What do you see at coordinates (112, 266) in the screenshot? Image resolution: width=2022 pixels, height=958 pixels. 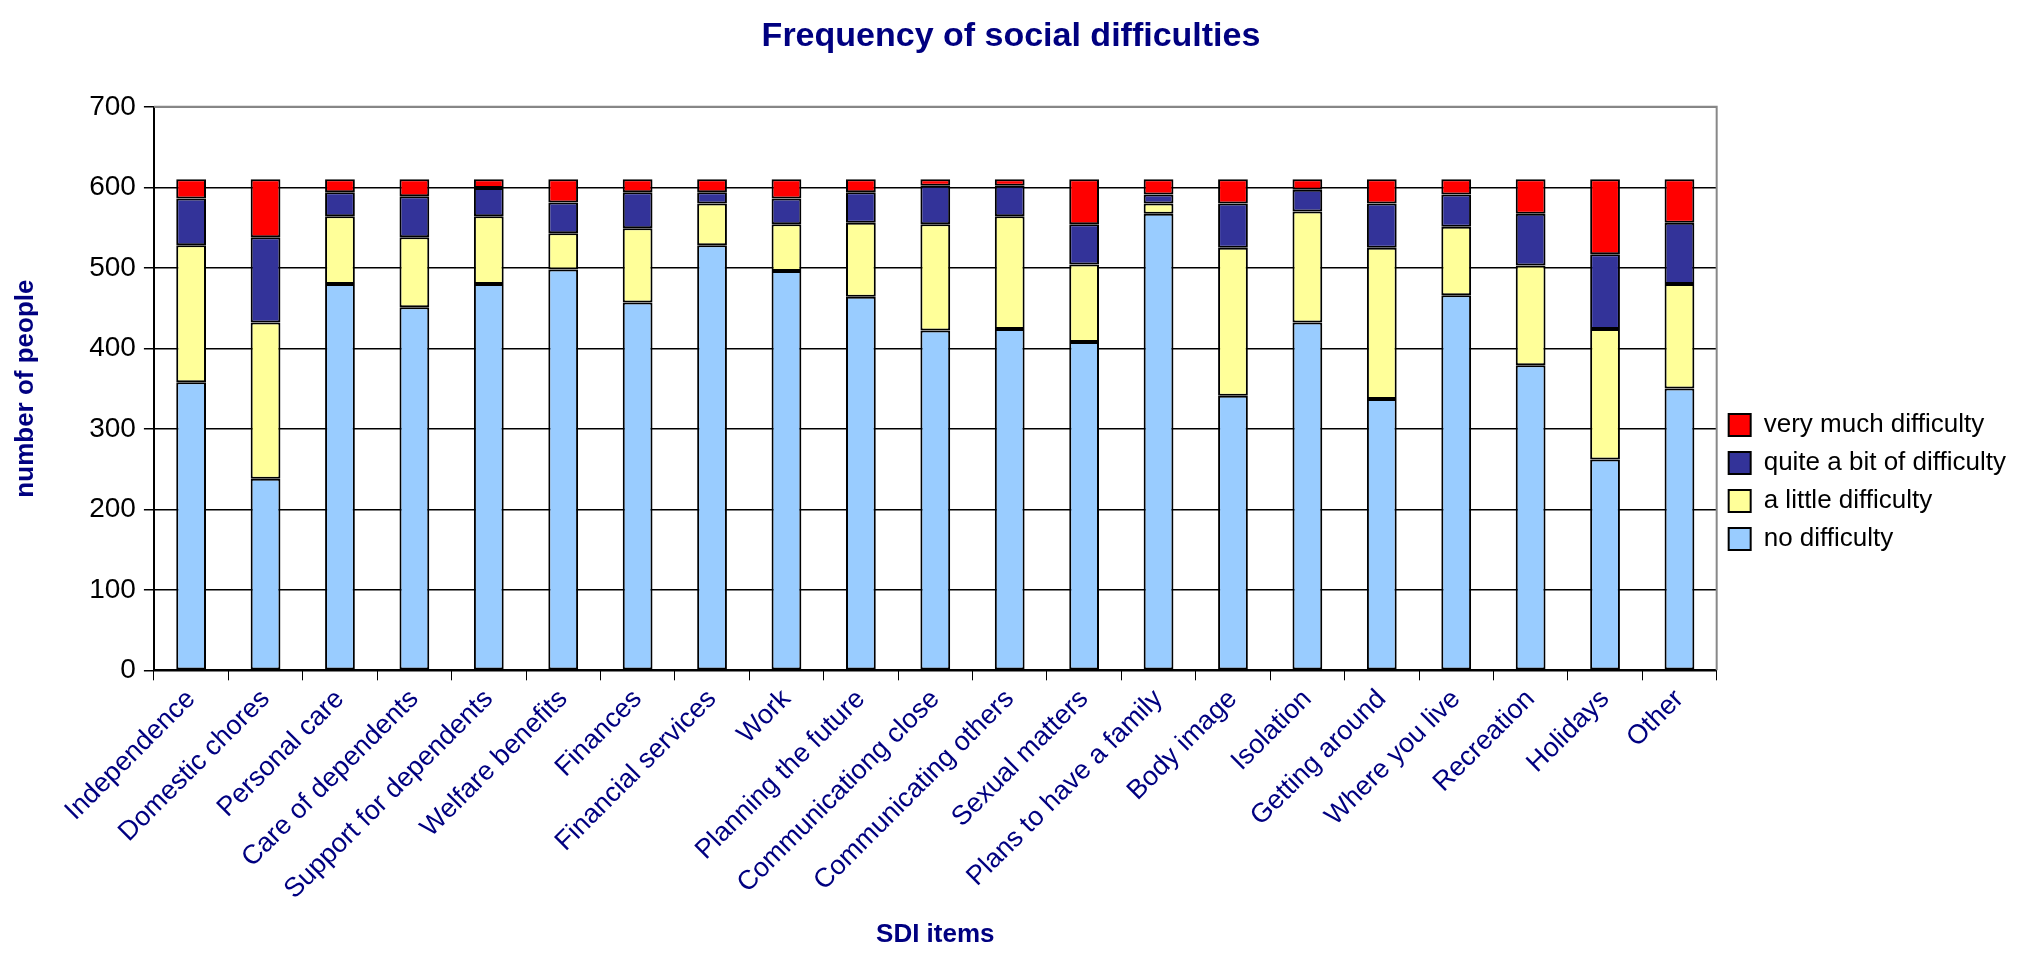 I see `y-tick-label: 500` at bounding box center [112, 266].